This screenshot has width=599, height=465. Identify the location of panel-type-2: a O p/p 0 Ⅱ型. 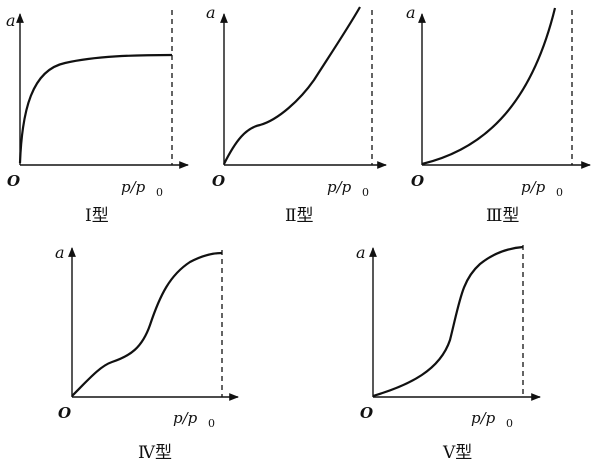
(296, 114).